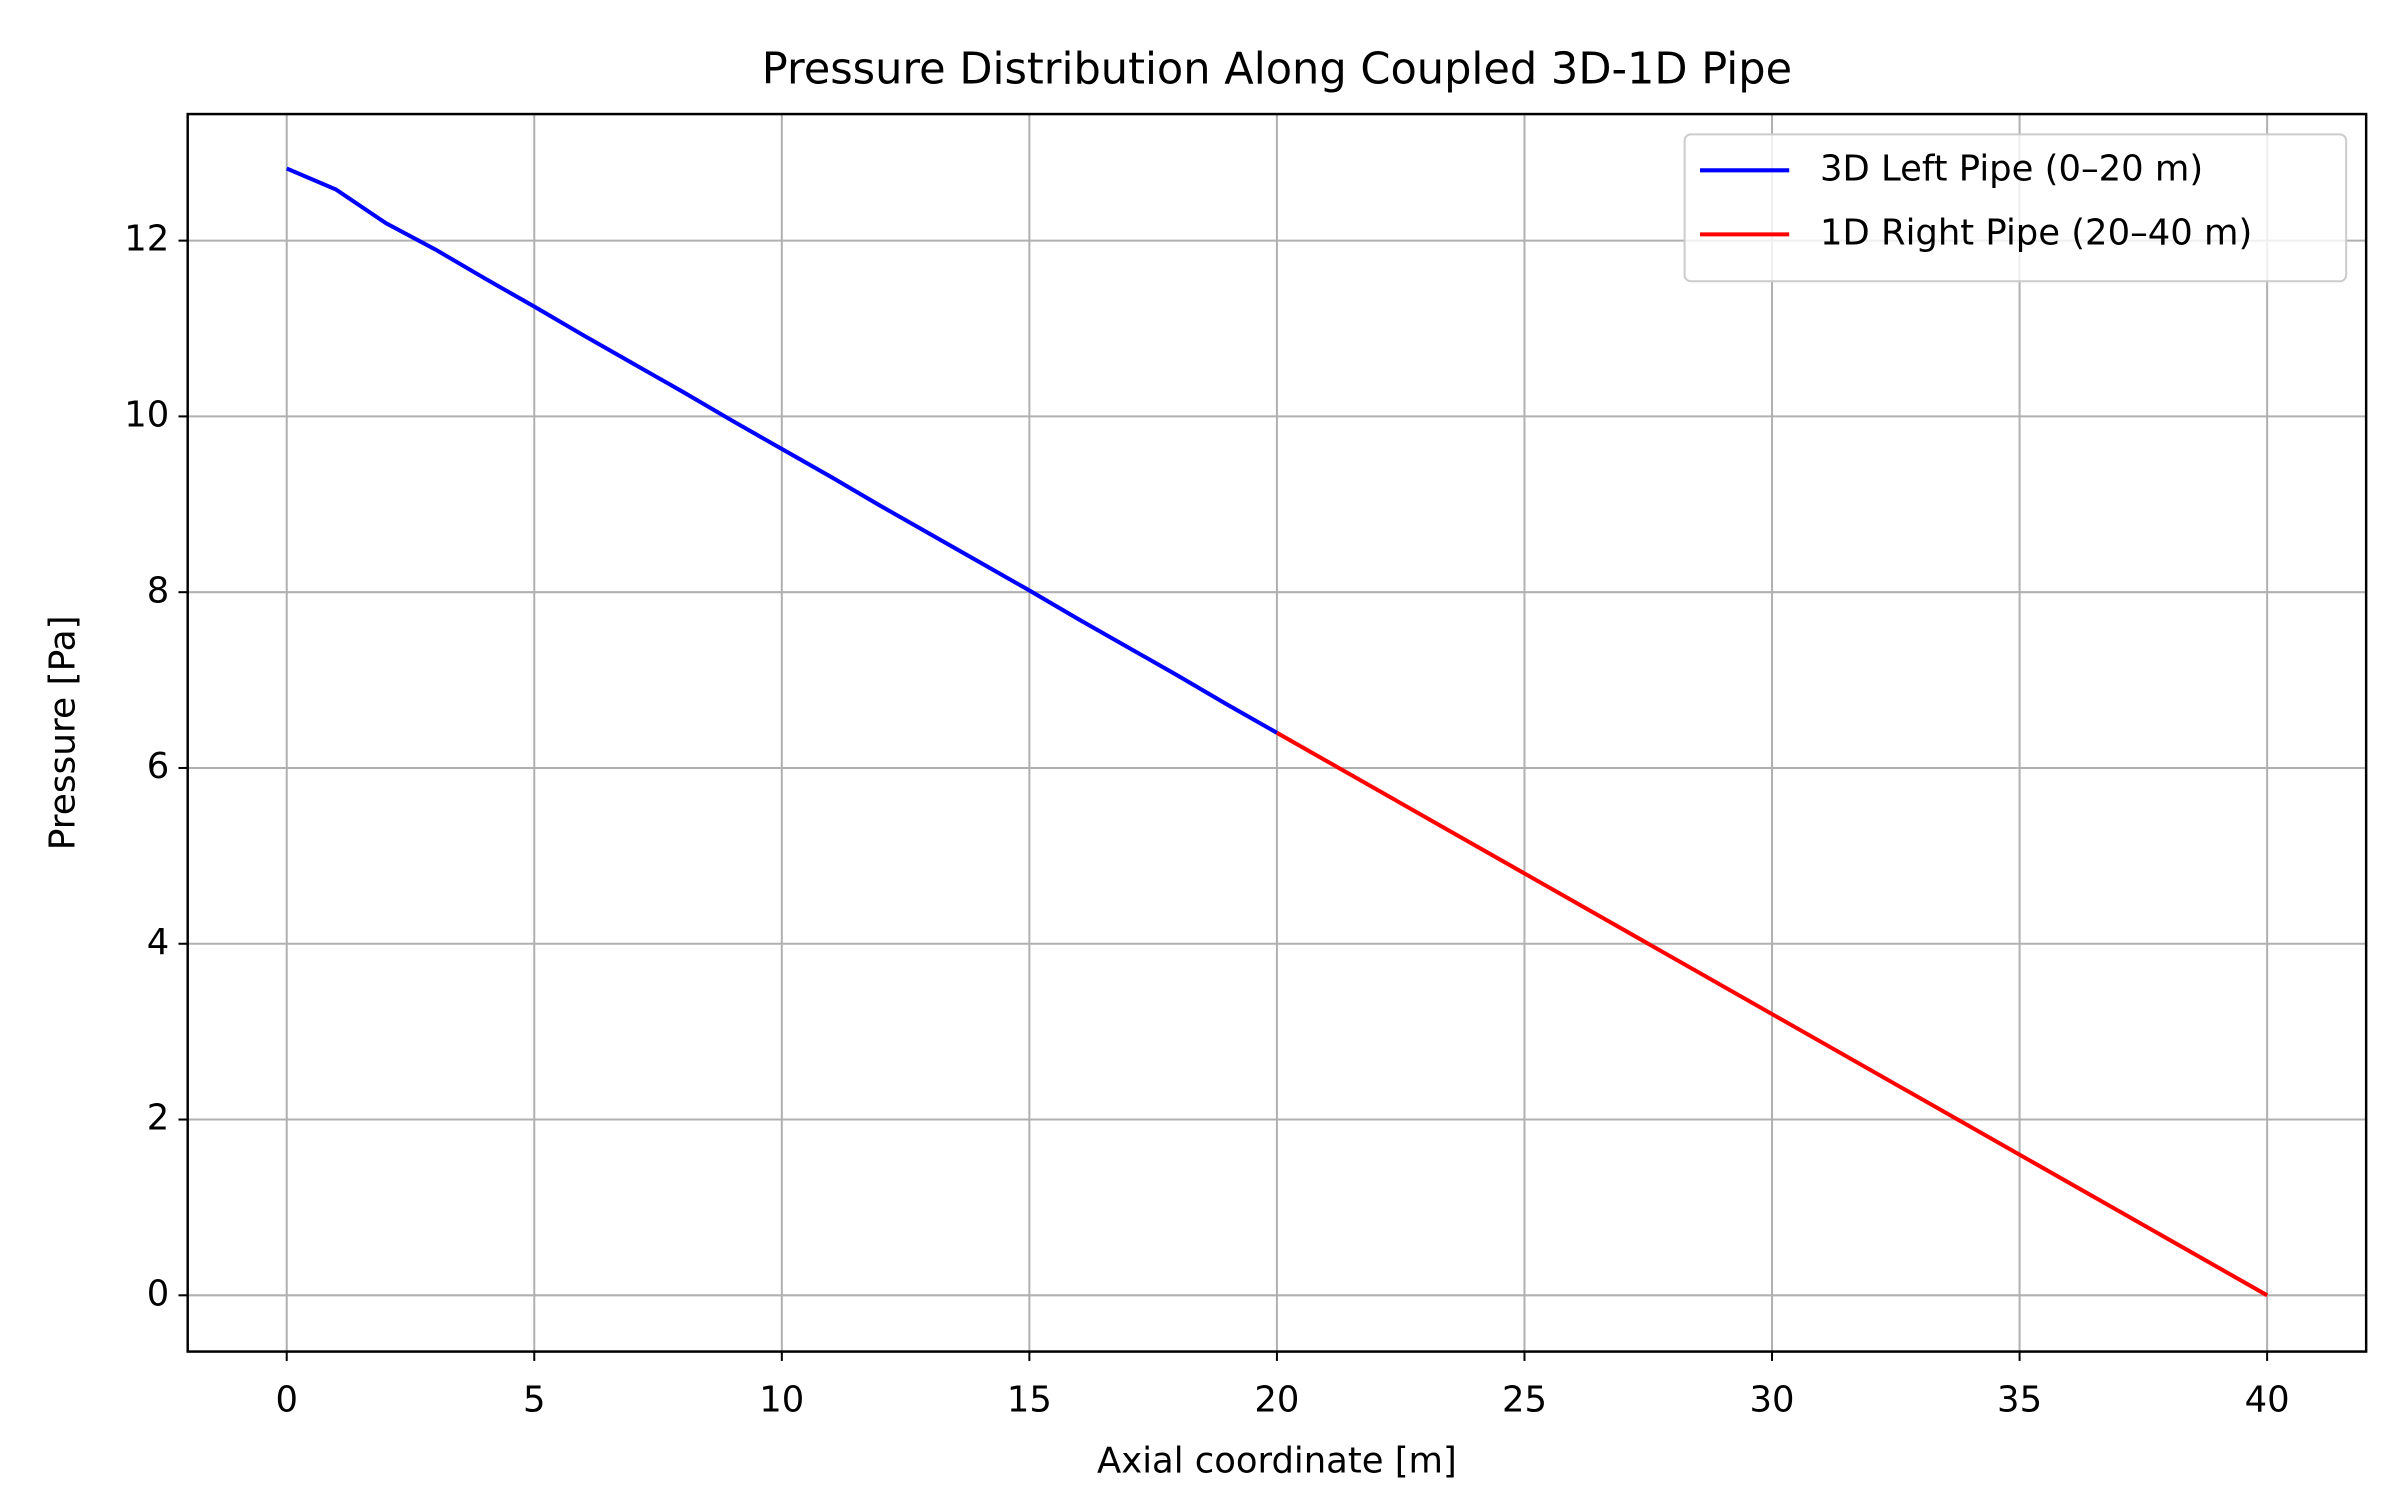  What do you see at coordinates (534, 1399) in the screenshot?
I see `x-tick-label: 5` at bounding box center [534, 1399].